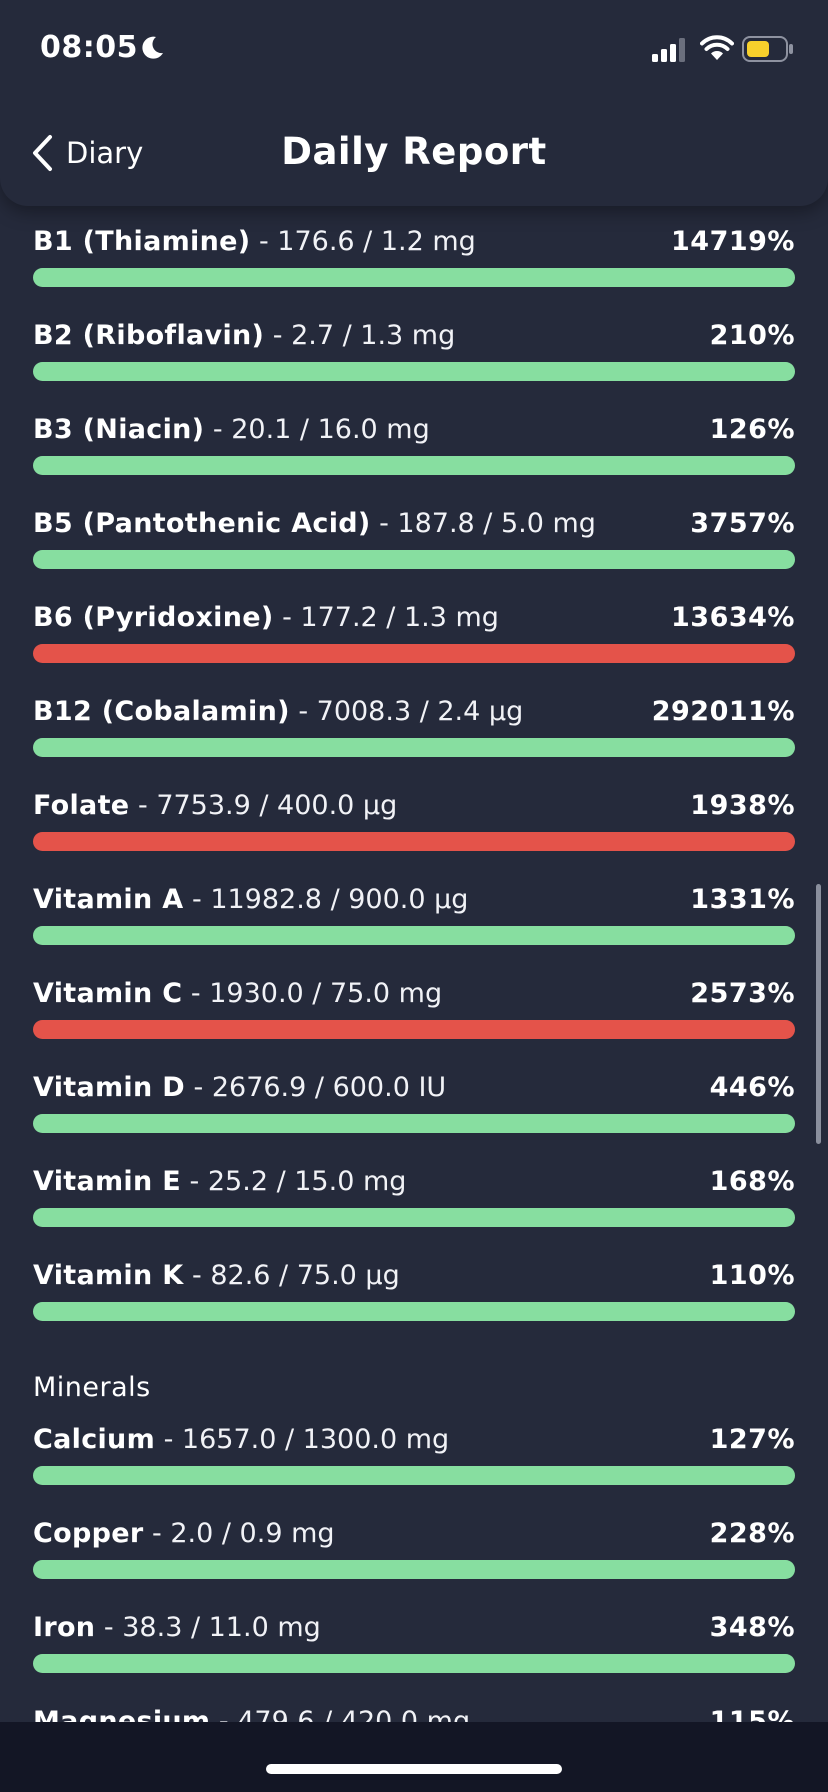 The image size is (828, 1792). What do you see at coordinates (717, 47) in the screenshot?
I see `wifi-icon` at bounding box center [717, 47].